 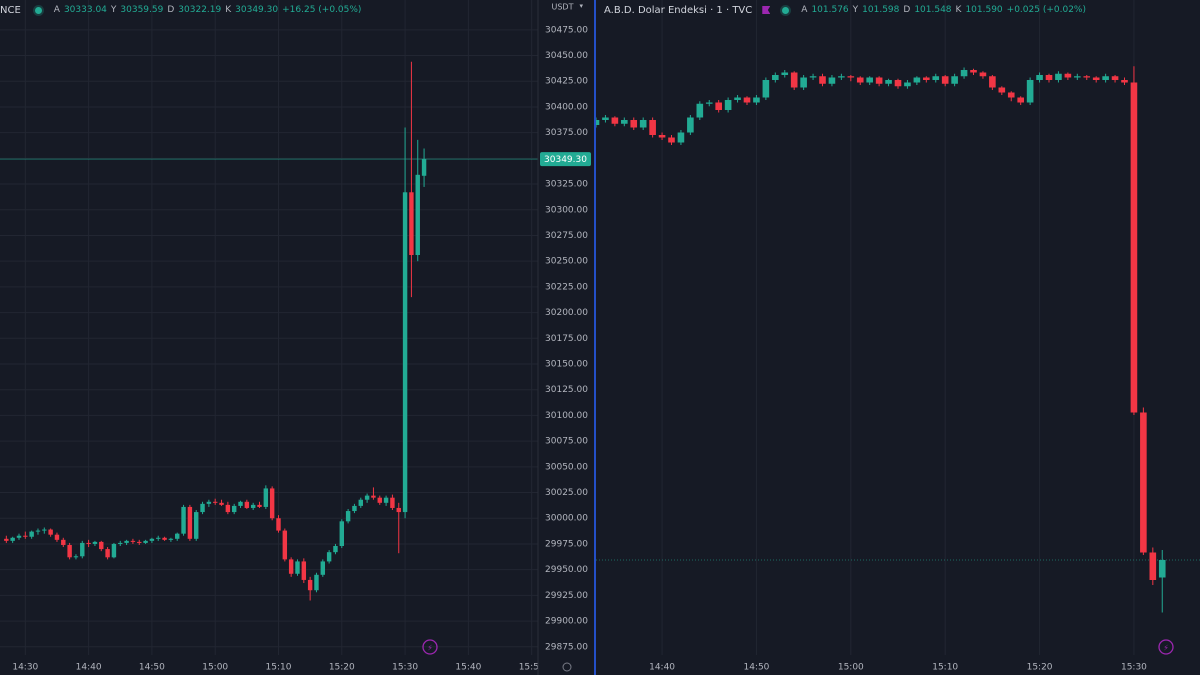 I want to click on y-tick-label: 30100.00, so click(x=566, y=416).